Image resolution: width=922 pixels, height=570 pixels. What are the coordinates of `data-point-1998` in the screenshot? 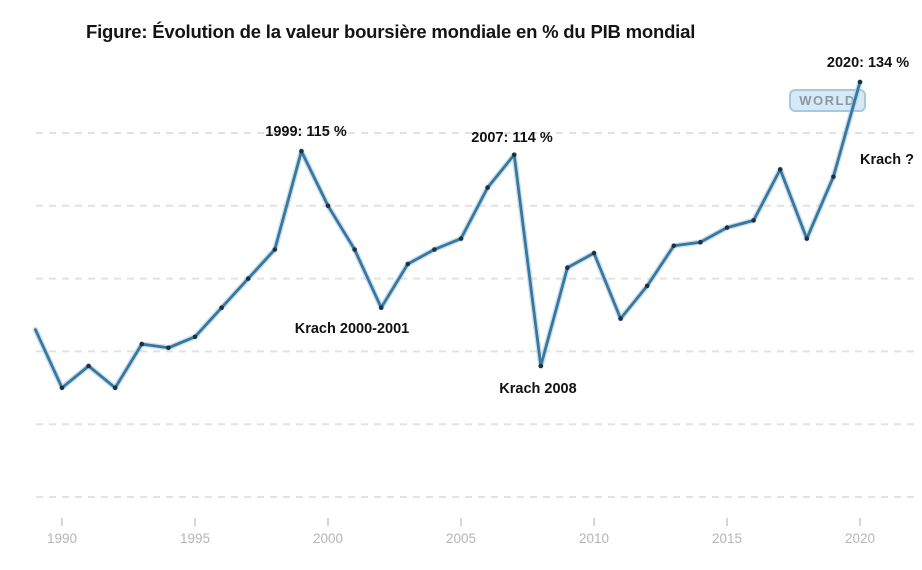 It's located at (275, 249).